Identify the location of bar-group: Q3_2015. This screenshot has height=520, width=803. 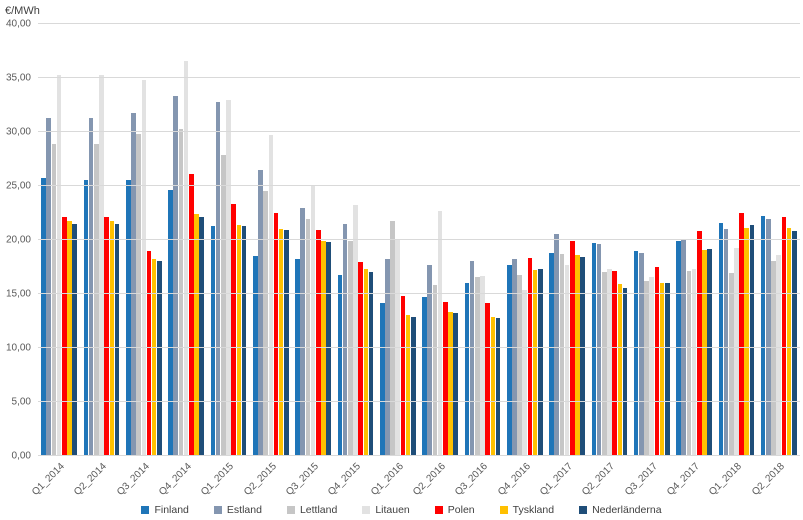
(309, 261).